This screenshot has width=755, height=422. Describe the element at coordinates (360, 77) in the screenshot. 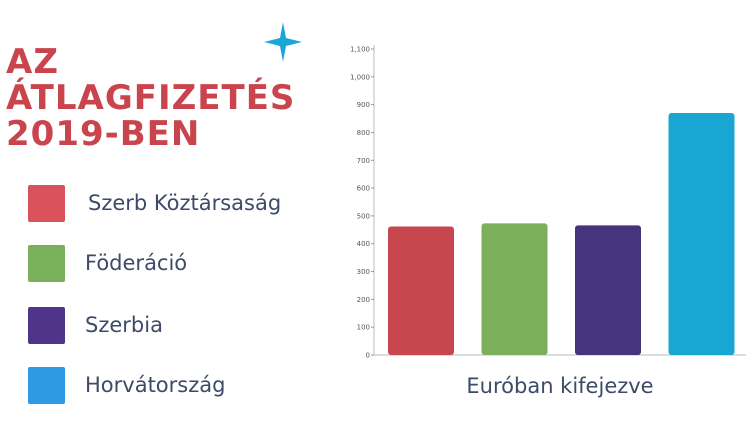

I see `y-tick-label: 1,000` at that location.